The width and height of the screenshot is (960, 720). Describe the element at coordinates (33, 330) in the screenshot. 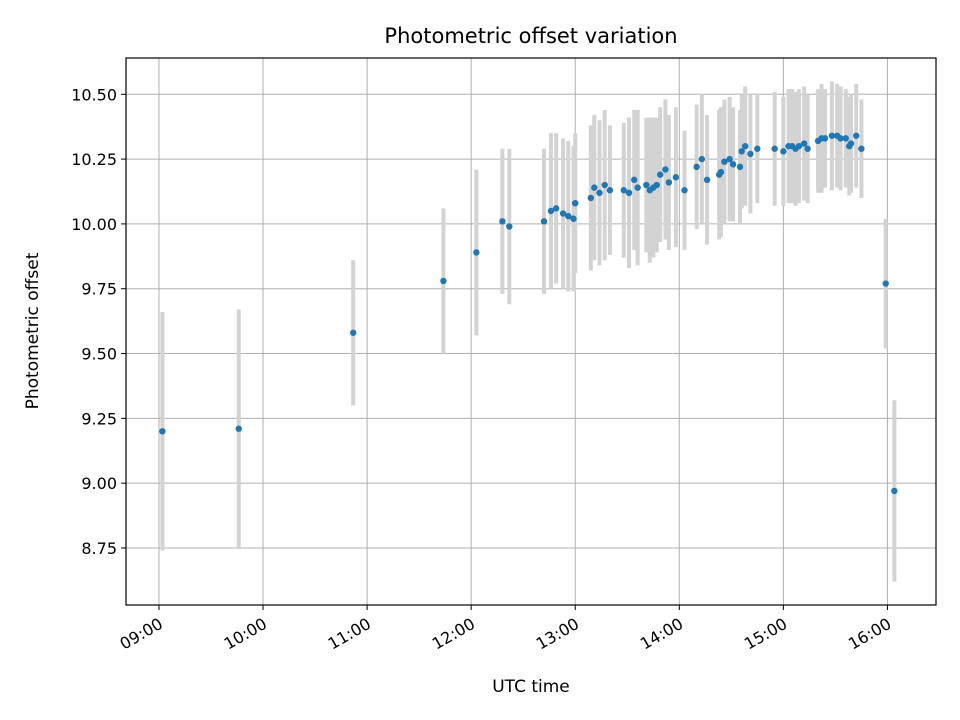

I see `y-axis-title: Photometric offset` at that location.